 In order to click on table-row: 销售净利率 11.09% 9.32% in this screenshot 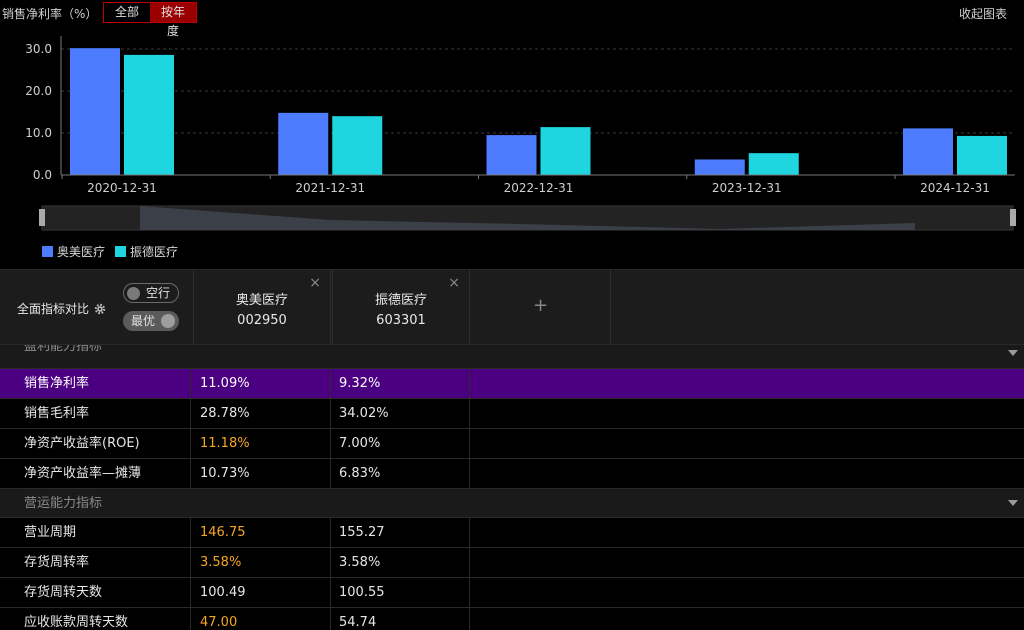, I will do `click(512, 384)`.